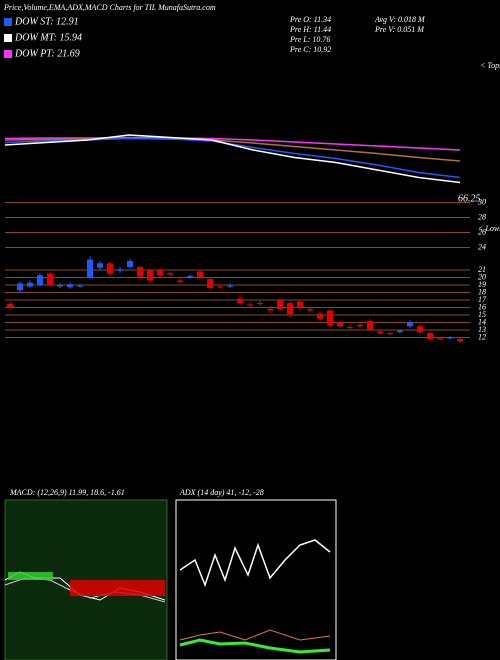 Image resolution: width=500 pixels, height=660 pixels. Describe the element at coordinates (400, 19) in the screenshot. I see `volume-stat: Avg V: 0.018 M` at that location.